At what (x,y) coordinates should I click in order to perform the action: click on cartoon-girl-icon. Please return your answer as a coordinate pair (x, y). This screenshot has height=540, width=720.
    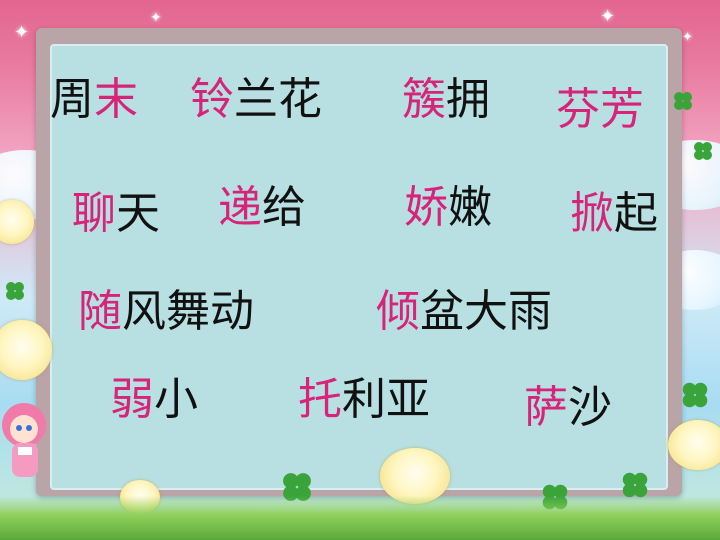
    Looking at the image, I should click on (24, 440).